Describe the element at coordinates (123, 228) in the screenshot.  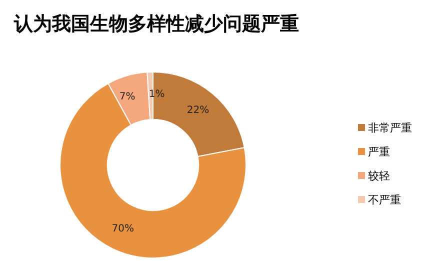
I see `data-label: 70%` at that location.